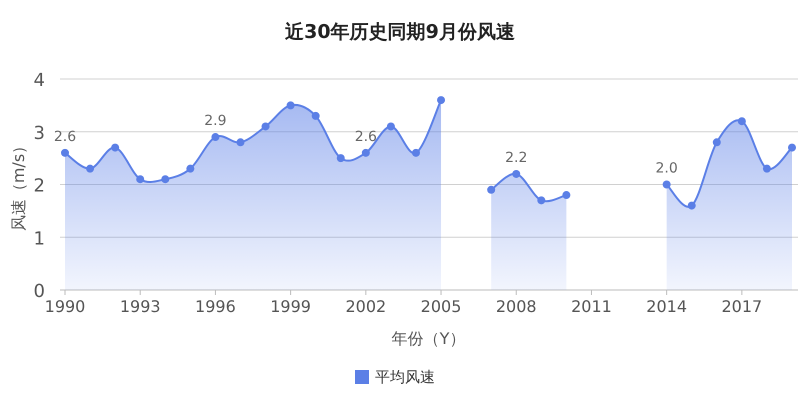 The width and height of the screenshot is (800, 400). What do you see at coordinates (667, 306) in the screenshot?
I see `x-tick-label: 2014` at bounding box center [667, 306].